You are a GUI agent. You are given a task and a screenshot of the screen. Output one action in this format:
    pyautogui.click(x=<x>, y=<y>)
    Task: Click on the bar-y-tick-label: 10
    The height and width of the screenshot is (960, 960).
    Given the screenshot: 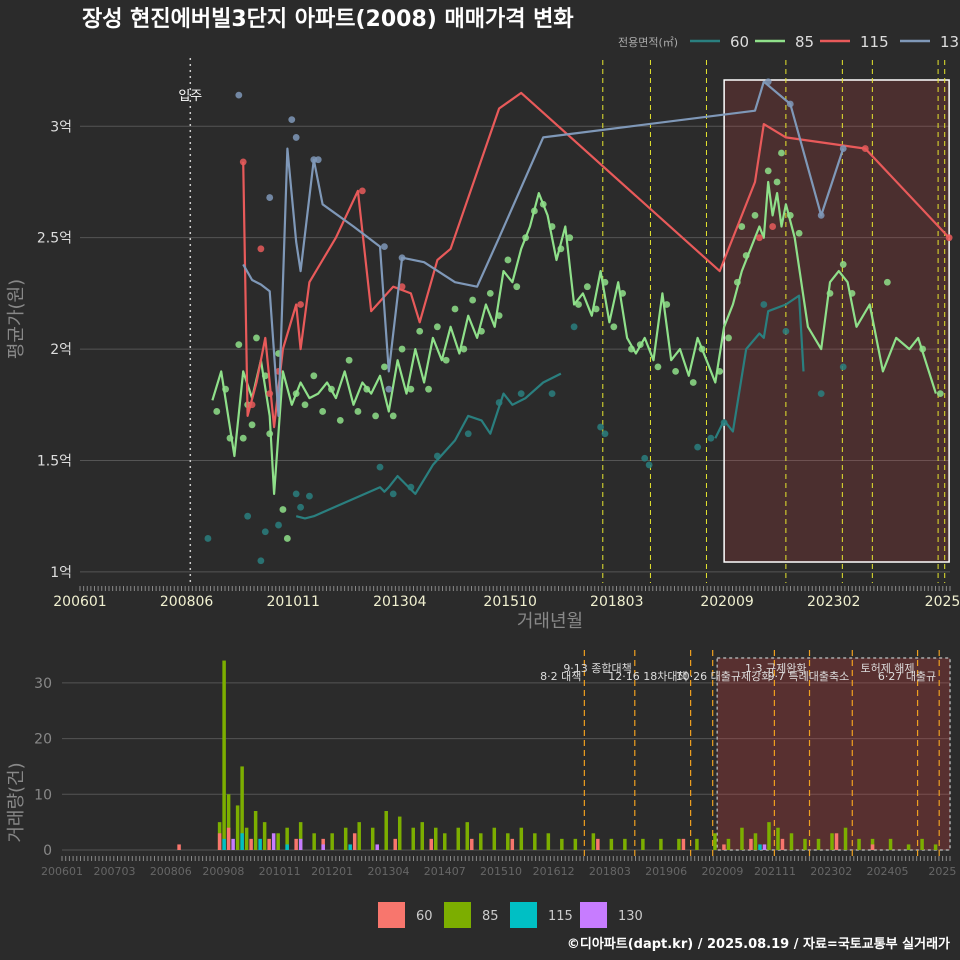 What is the action you would take?
    pyautogui.click(x=43, y=795)
    